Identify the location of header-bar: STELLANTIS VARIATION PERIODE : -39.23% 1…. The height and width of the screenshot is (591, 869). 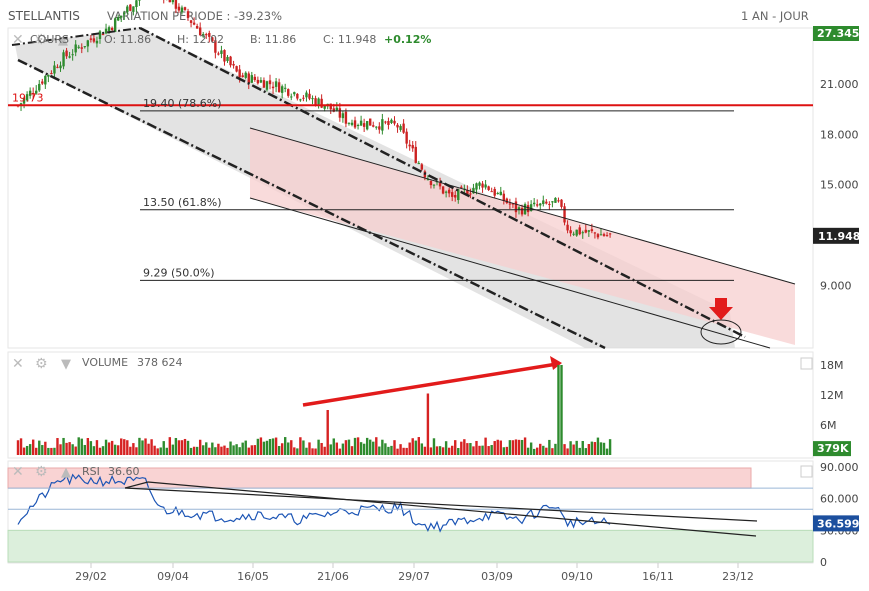
(434, 15).